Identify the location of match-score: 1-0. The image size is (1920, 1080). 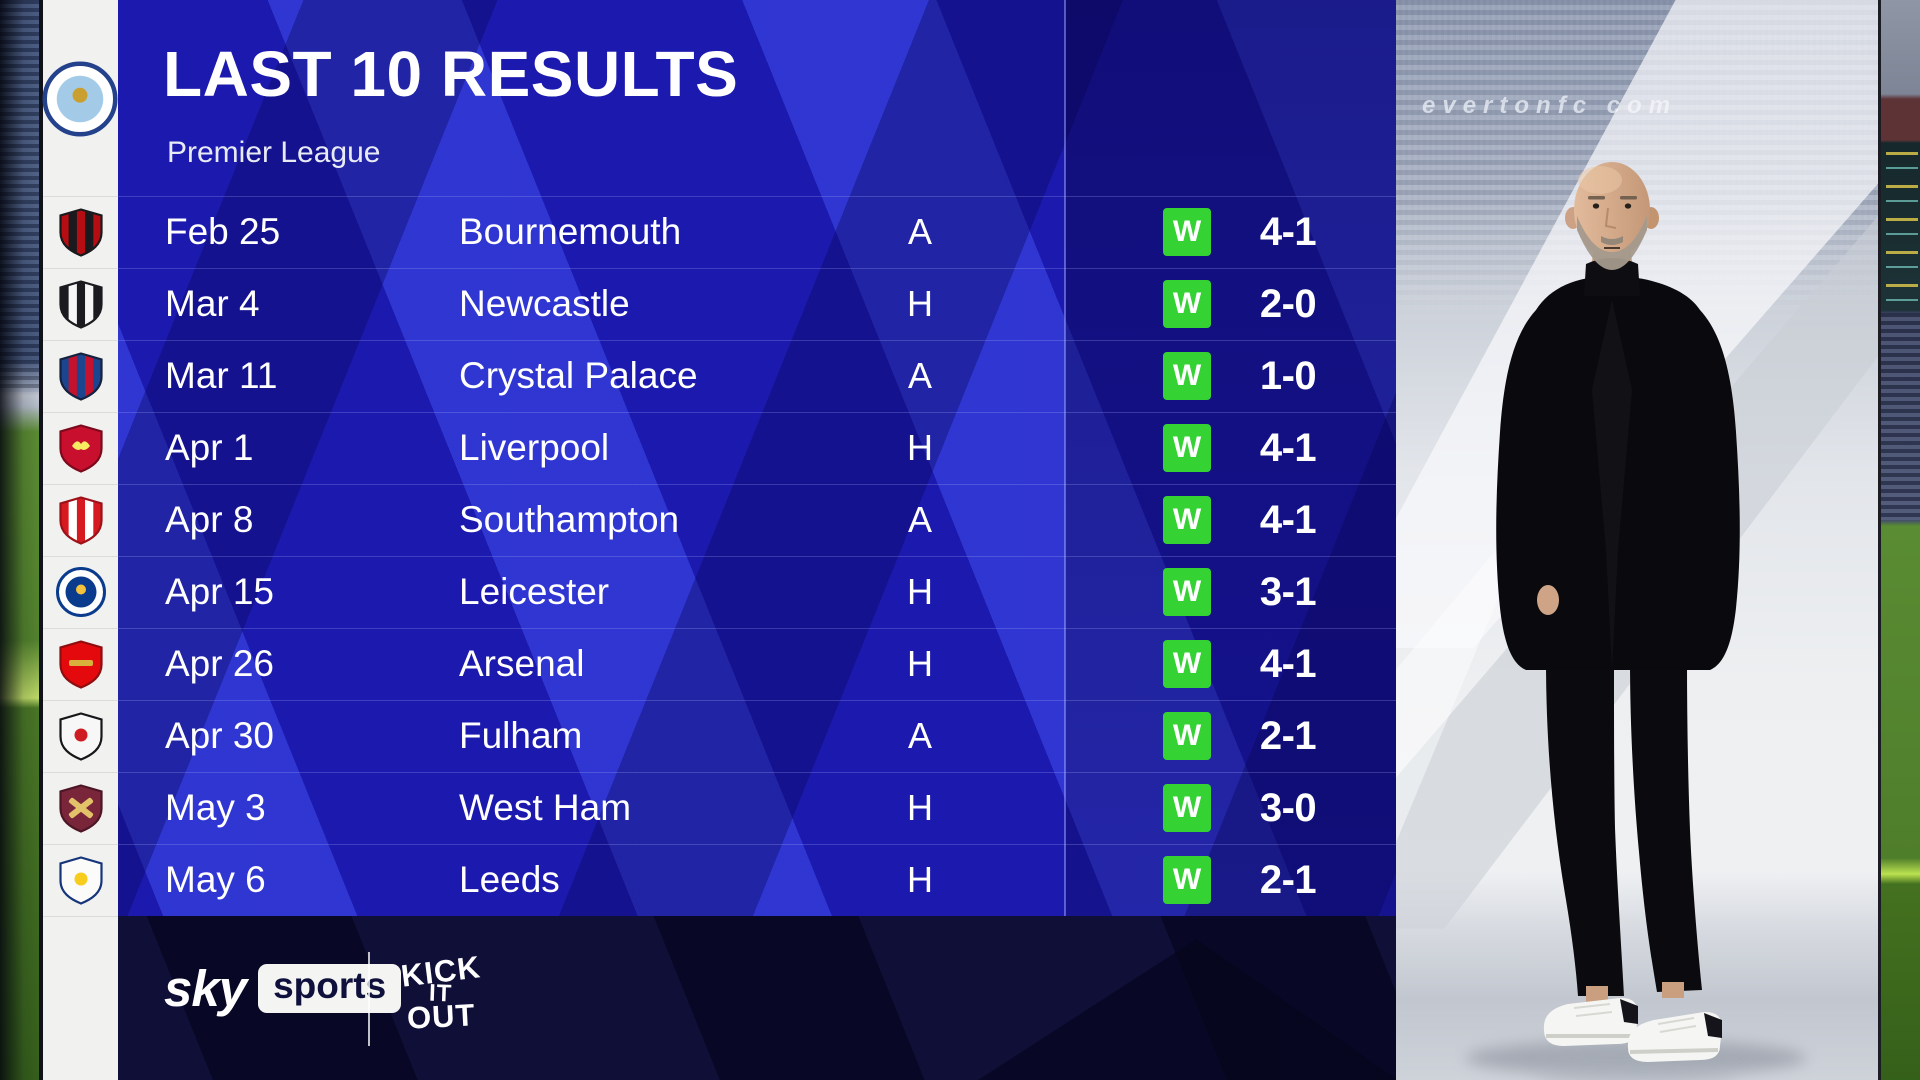
(1288, 376).